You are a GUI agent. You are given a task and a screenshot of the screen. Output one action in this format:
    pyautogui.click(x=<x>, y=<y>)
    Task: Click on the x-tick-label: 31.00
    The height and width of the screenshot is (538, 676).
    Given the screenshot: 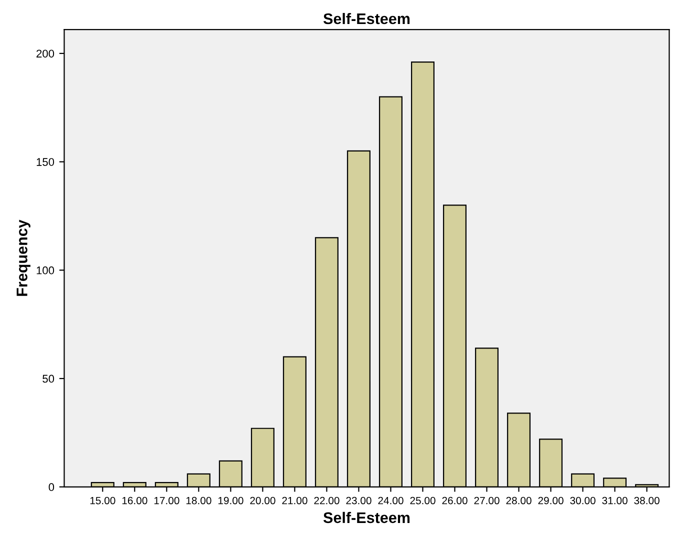 What is the action you would take?
    pyautogui.click(x=615, y=500)
    